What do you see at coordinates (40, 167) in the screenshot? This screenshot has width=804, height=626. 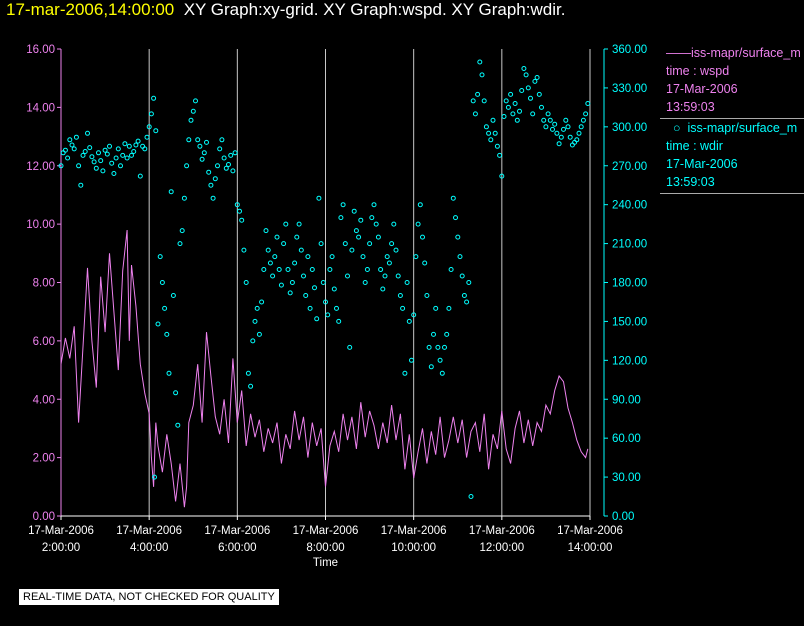 I see `left-axis-tick-label: 12.00` at bounding box center [40, 167].